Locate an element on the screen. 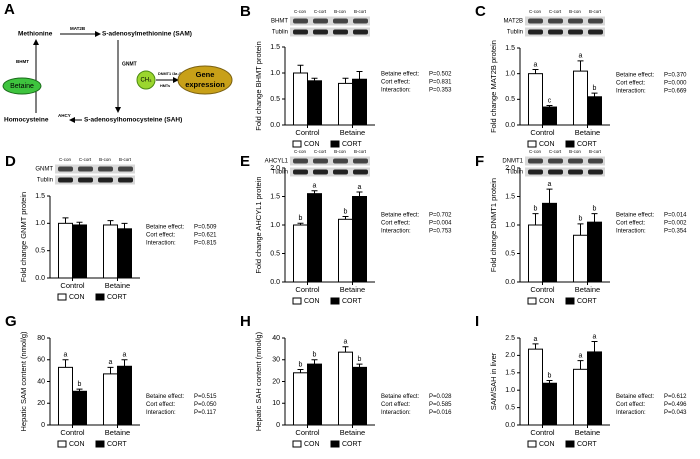 The height and width of the screenshot is (459, 700). lane-label: B-cort is located at coordinates (125, 159).